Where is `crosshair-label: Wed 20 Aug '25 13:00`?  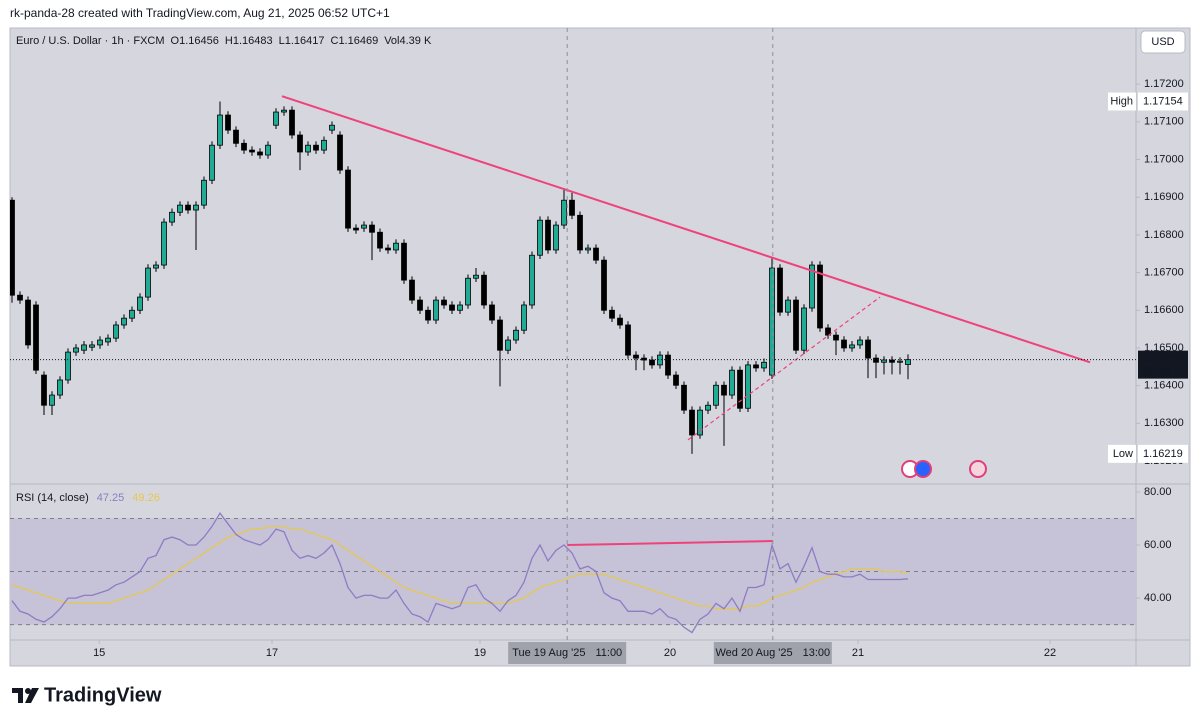
crosshair-label: Wed 20 Aug '25 13:00 is located at coordinates (772, 653).